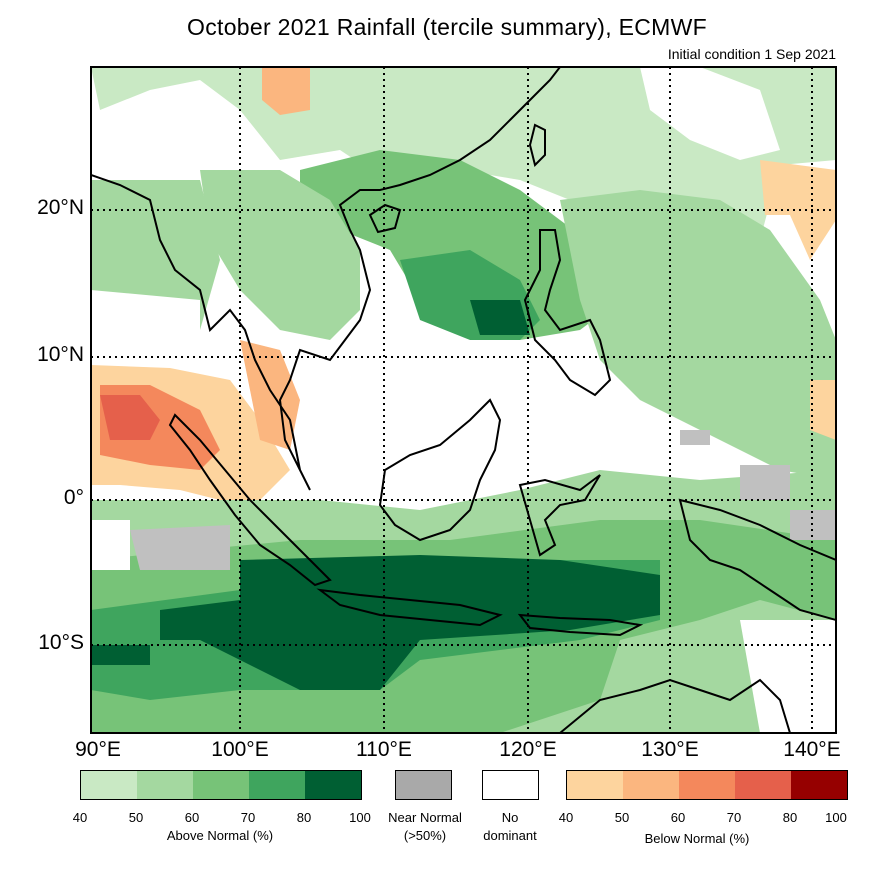  What do you see at coordinates (240, 749) in the screenshot?
I see `lon-label-100e: 100°E` at bounding box center [240, 749].